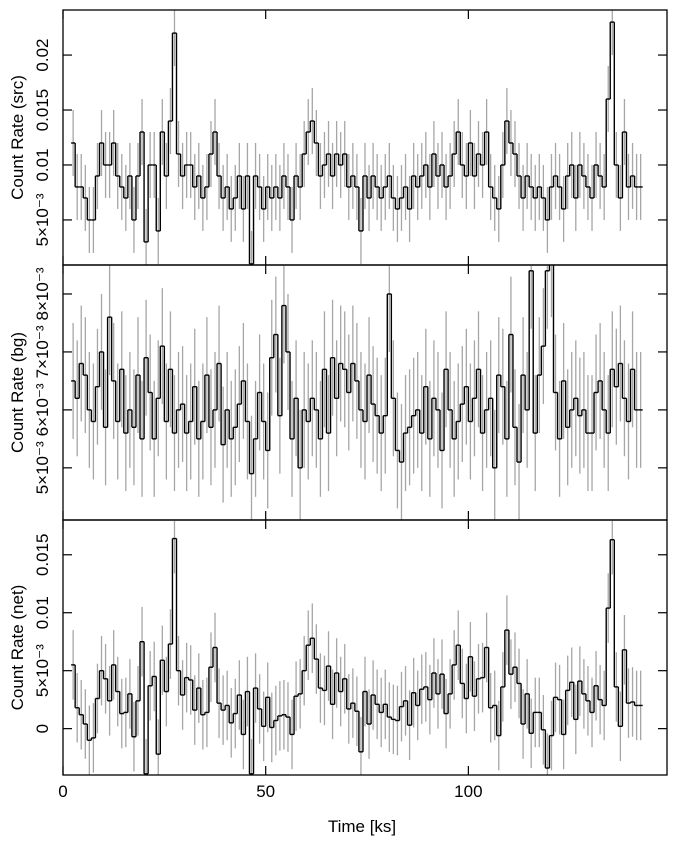 The height and width of the screenshot is (845, 676). Describe the element at coordinates (42, 409) in the screenshot. I see `y-tick-label: 6×10⁻³` at that location.